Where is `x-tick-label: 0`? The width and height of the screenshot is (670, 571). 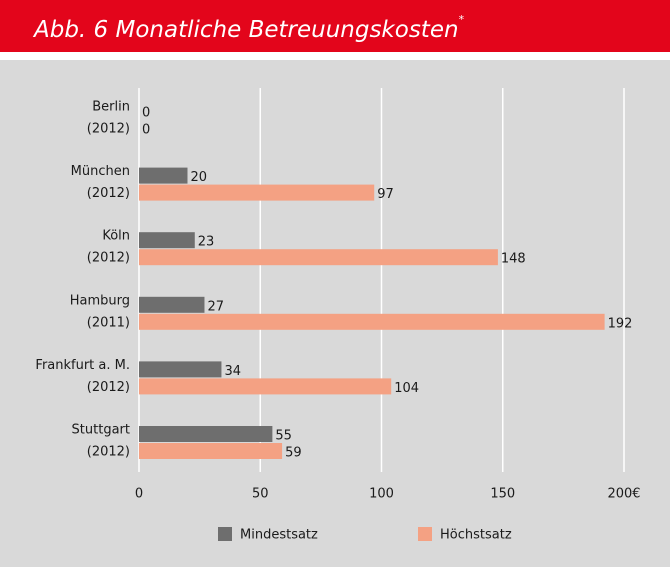
x-tick-label: 0 is located at coordinates (139, 494).